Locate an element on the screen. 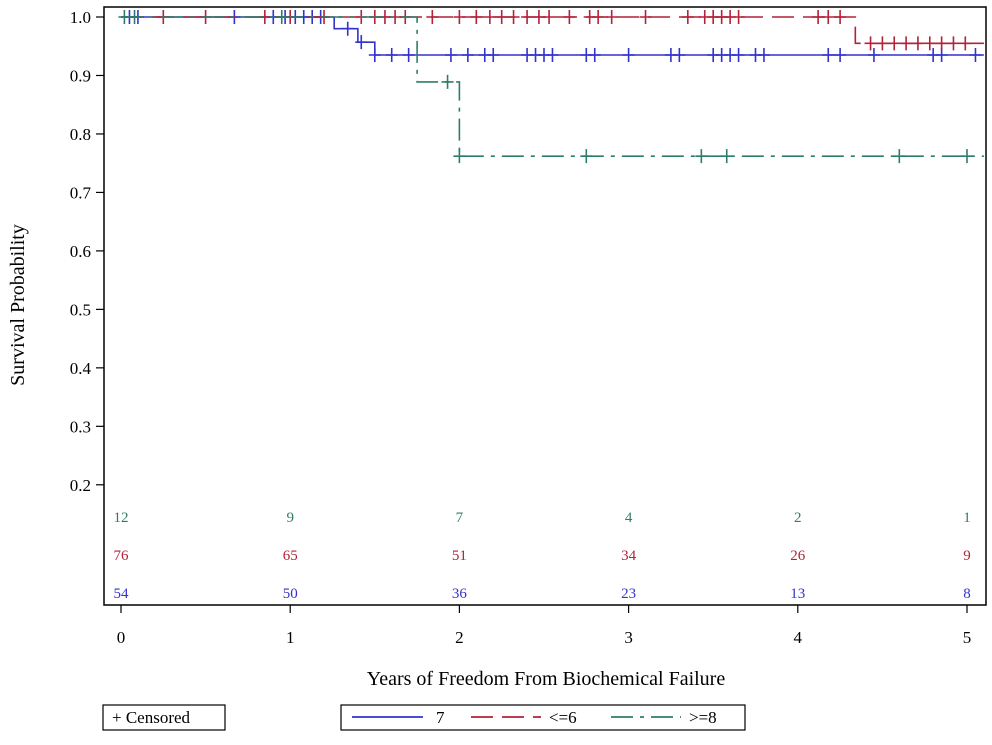 This screenshot has width=992, height=745. x-tick-label: 1 is located at coordinates (290, 637).